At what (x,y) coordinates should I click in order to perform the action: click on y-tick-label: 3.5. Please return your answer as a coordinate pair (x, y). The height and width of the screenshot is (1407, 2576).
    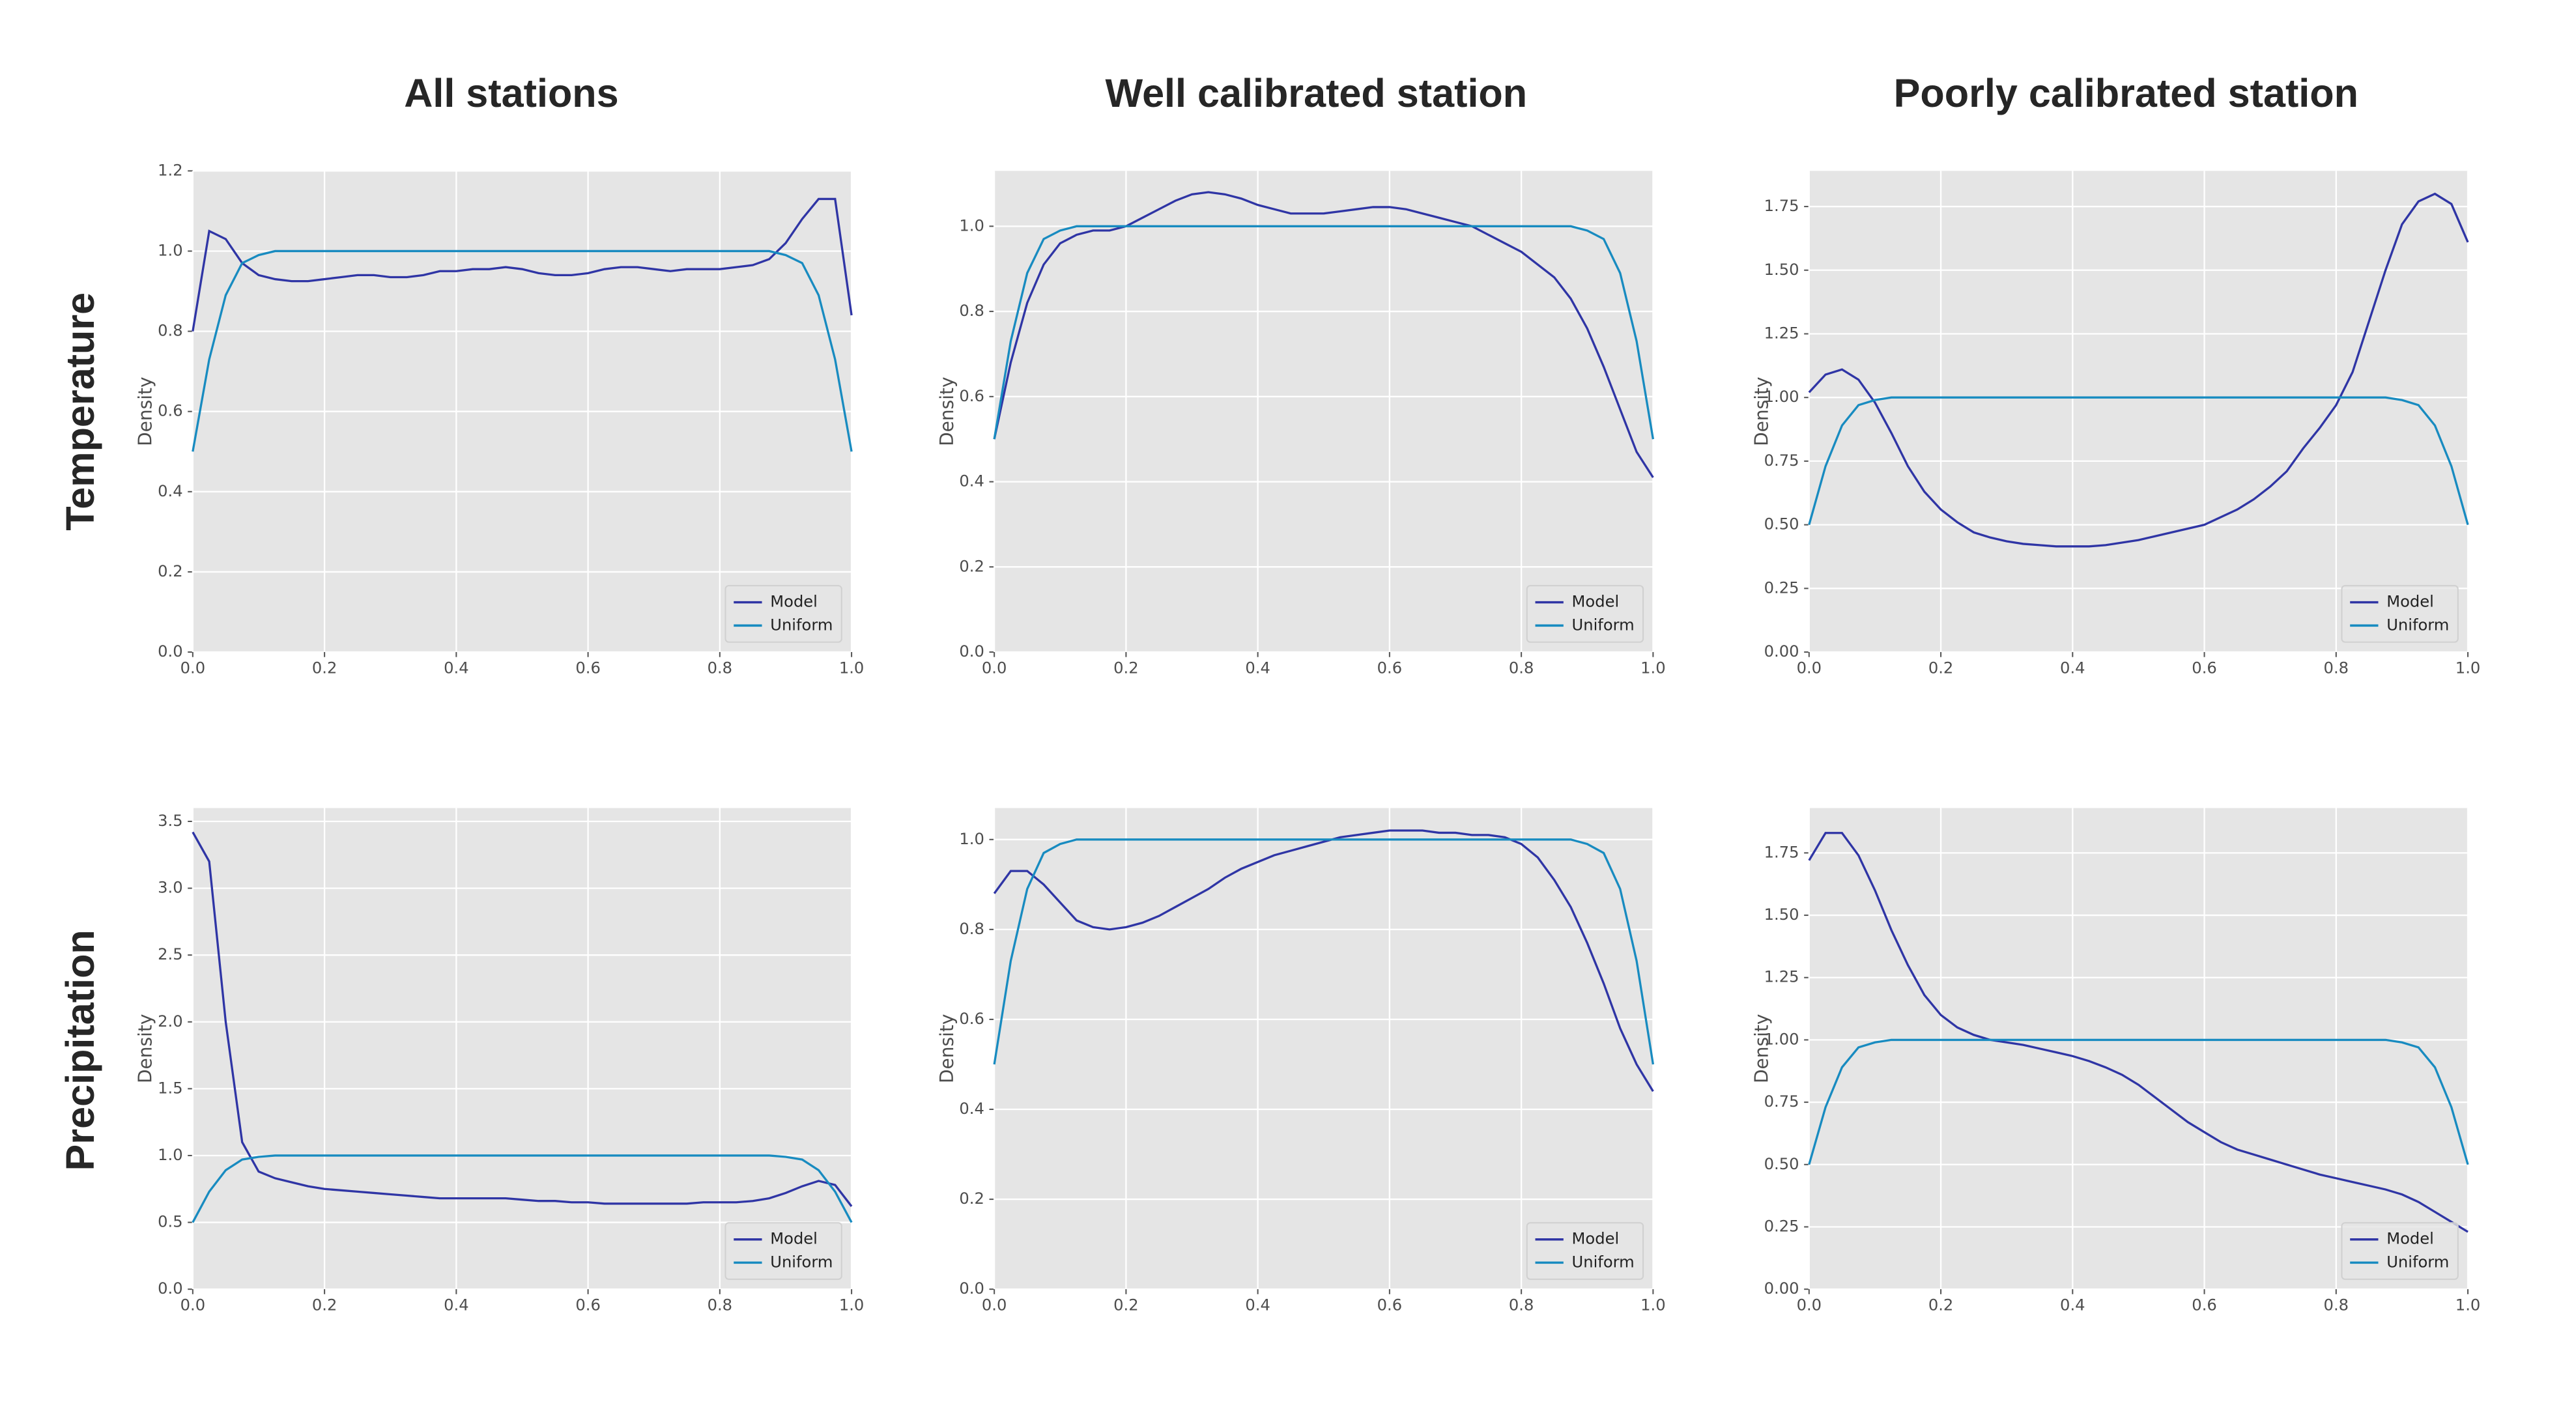
    Looking at the image, I should click on (170, 821).